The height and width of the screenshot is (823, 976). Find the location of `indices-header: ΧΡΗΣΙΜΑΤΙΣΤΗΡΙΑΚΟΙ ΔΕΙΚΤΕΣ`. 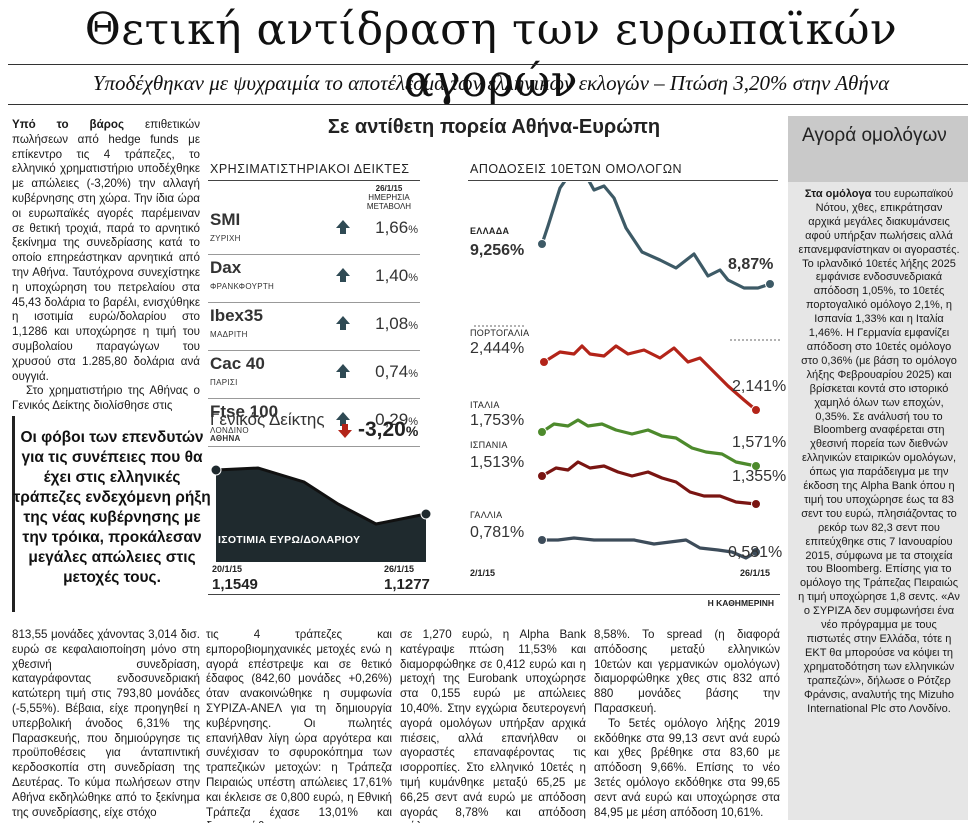

indices-header: ΧΡΗΣΙΜΑΤΙΣΤΗΡΙΑΚΟΙ ΔΕΙΚΤΕΣ is located at coordinates (310, 169).